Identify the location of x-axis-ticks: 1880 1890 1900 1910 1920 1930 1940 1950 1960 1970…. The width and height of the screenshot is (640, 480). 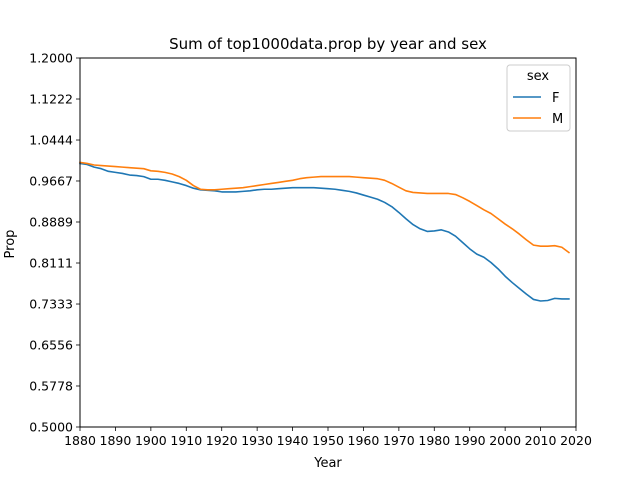
(328, 437).